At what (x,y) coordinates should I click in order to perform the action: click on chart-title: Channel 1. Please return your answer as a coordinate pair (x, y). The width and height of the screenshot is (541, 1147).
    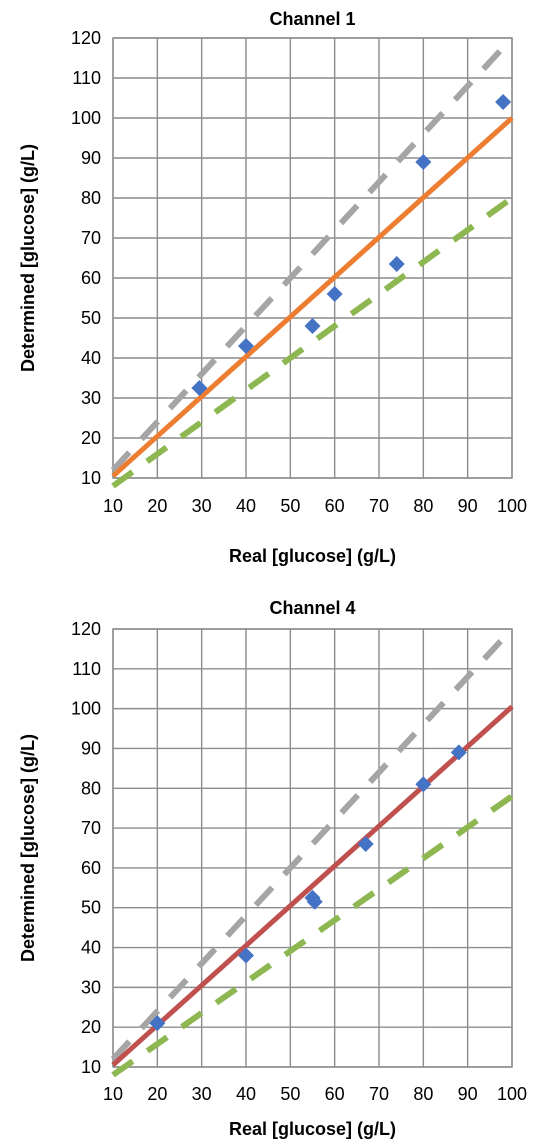
    Looking at the image, I should click on (312, 19).